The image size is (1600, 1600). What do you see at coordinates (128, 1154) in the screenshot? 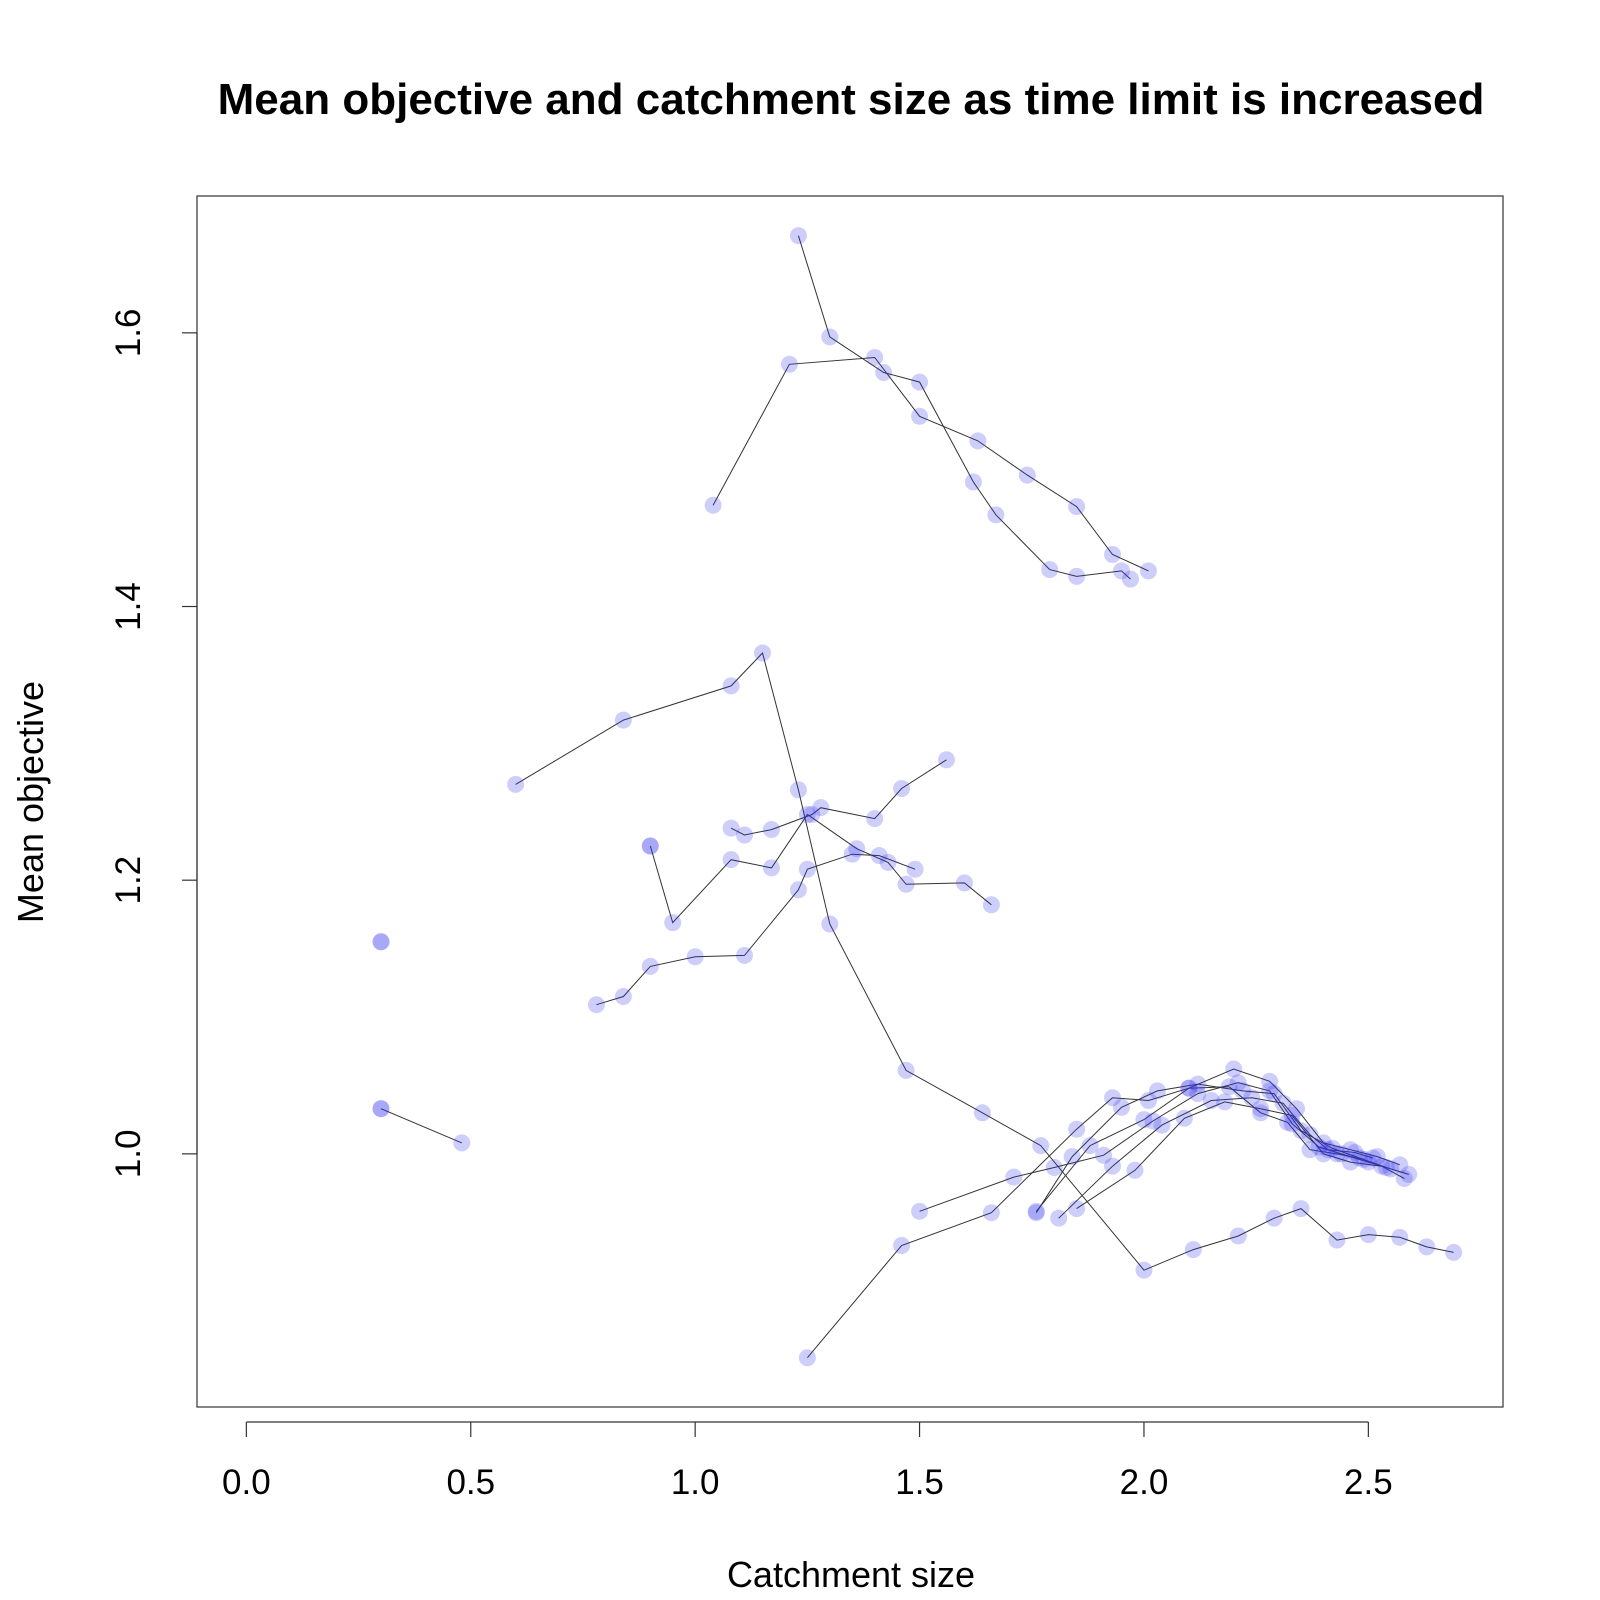
I see `y-tick-label: 1.0` at bounding box center [128, 1154].